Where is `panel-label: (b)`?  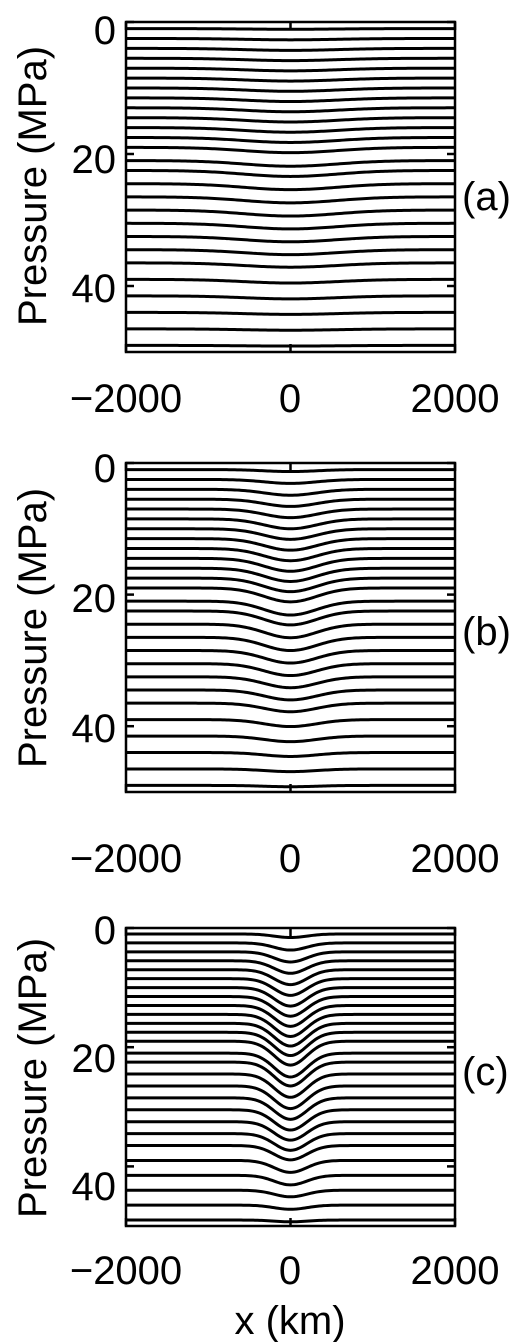
panel-label: (b) is located at coordinates (486, 632).